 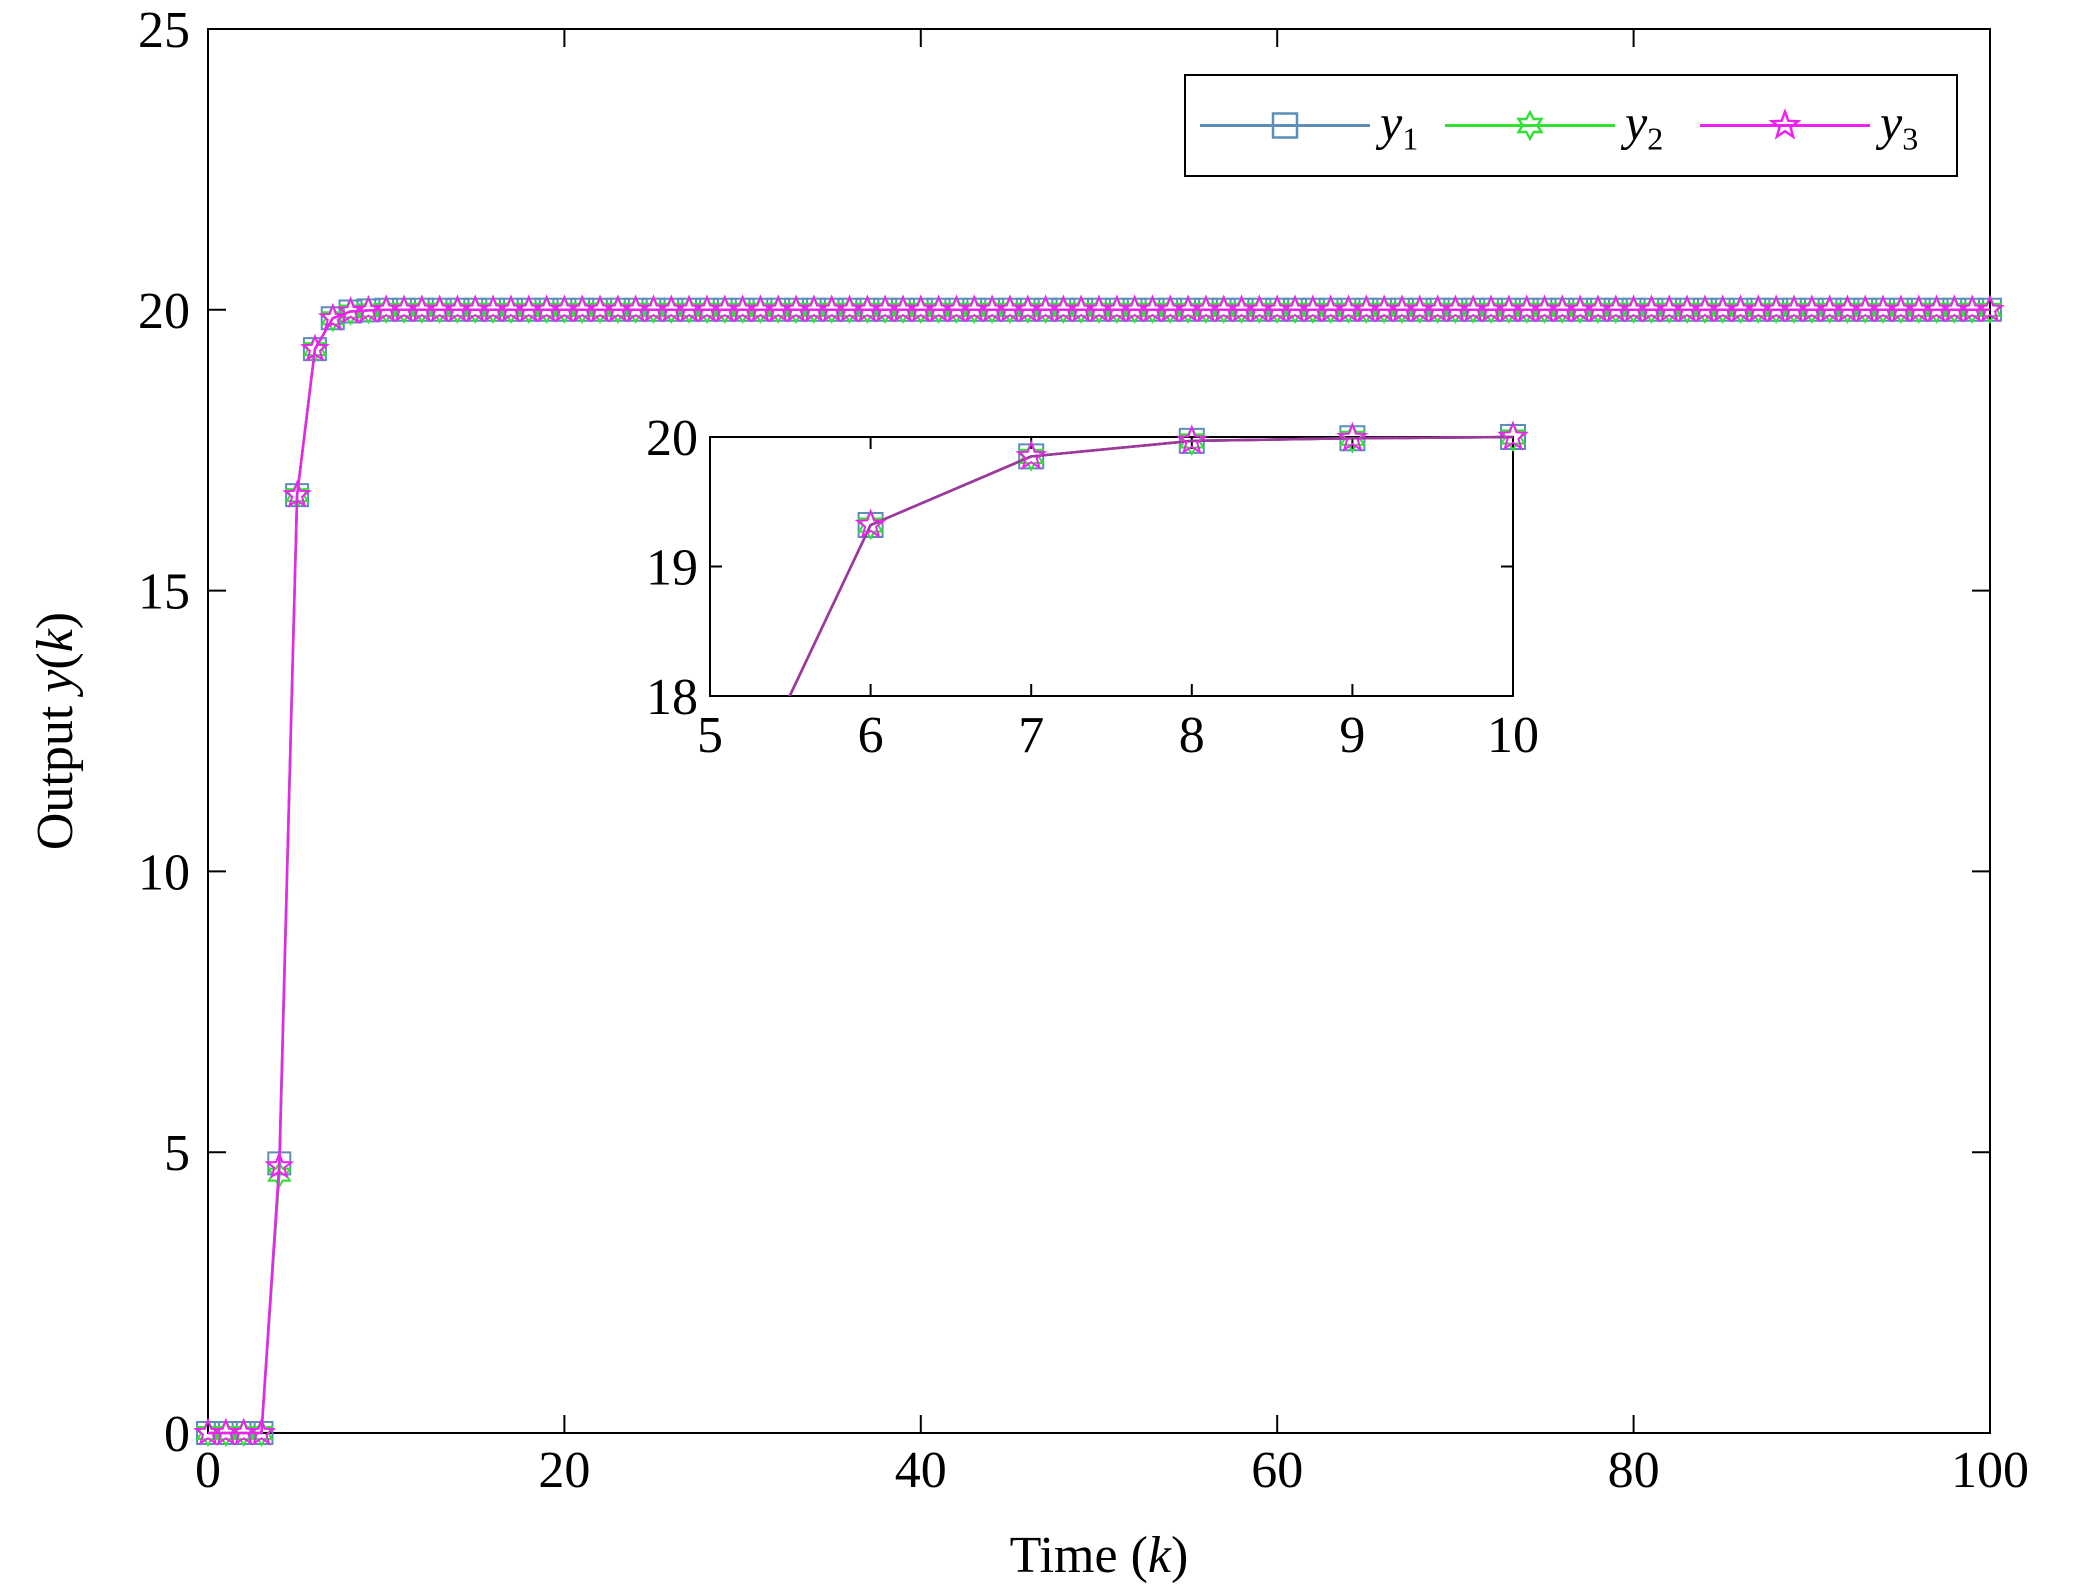 What do you see at coordinates (1179, 1555) in the screenshot?
I see `x-axis-label-suffix: )` at bounding box center [1179, 1555].